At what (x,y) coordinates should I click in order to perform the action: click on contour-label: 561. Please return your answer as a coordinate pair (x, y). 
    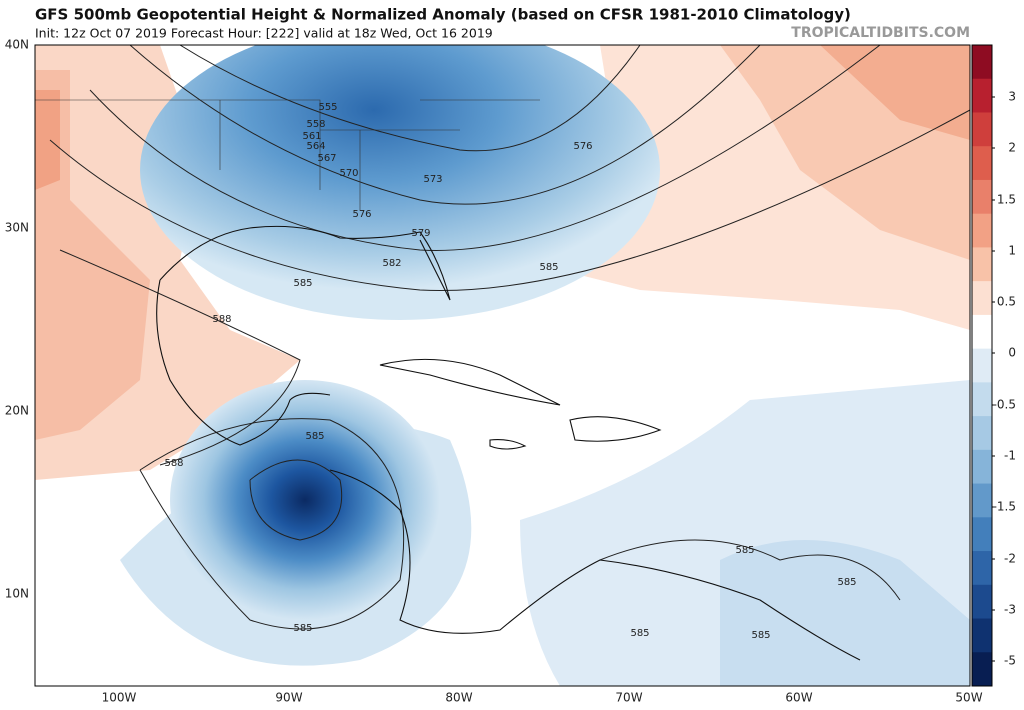
    Looking at the image, I should click on (311, 136).